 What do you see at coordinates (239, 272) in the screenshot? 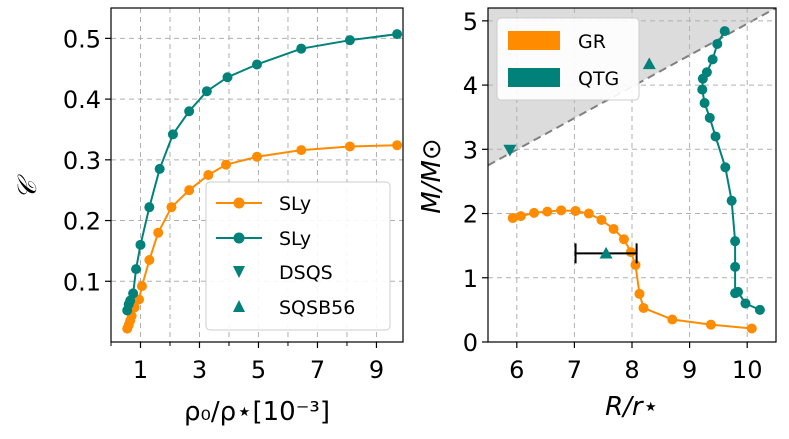
I see `legend-marker-dsqs` at bounding box center [239, 272].